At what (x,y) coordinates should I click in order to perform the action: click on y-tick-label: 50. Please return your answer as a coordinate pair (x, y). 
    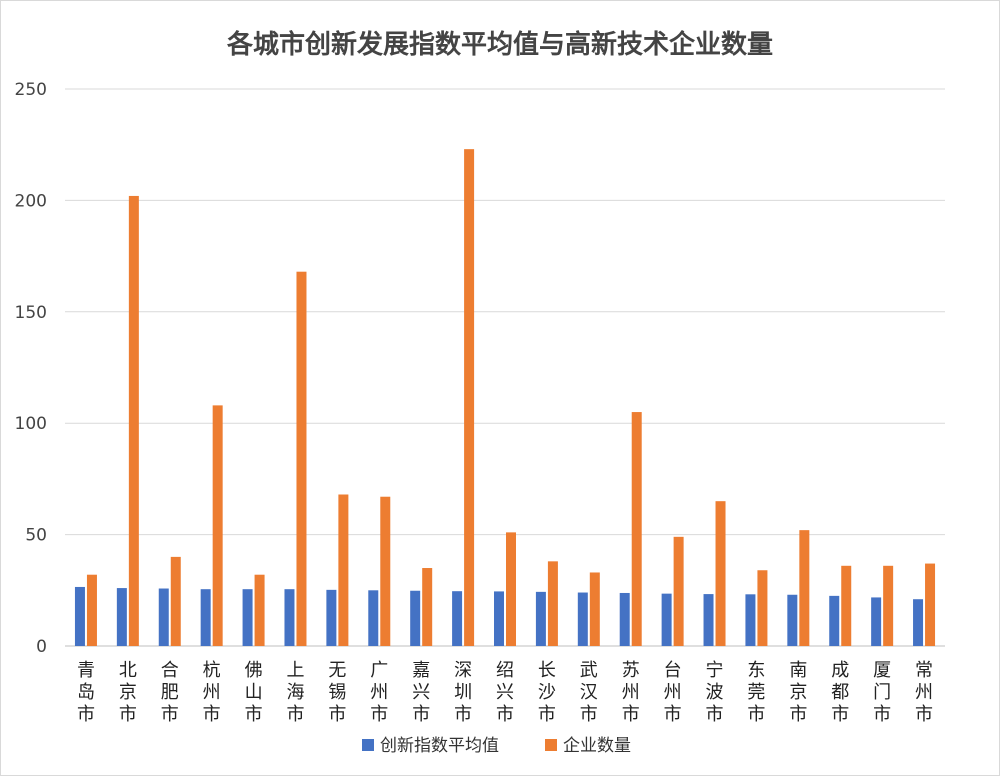
    Looking at the image, I should click on (36, 536).